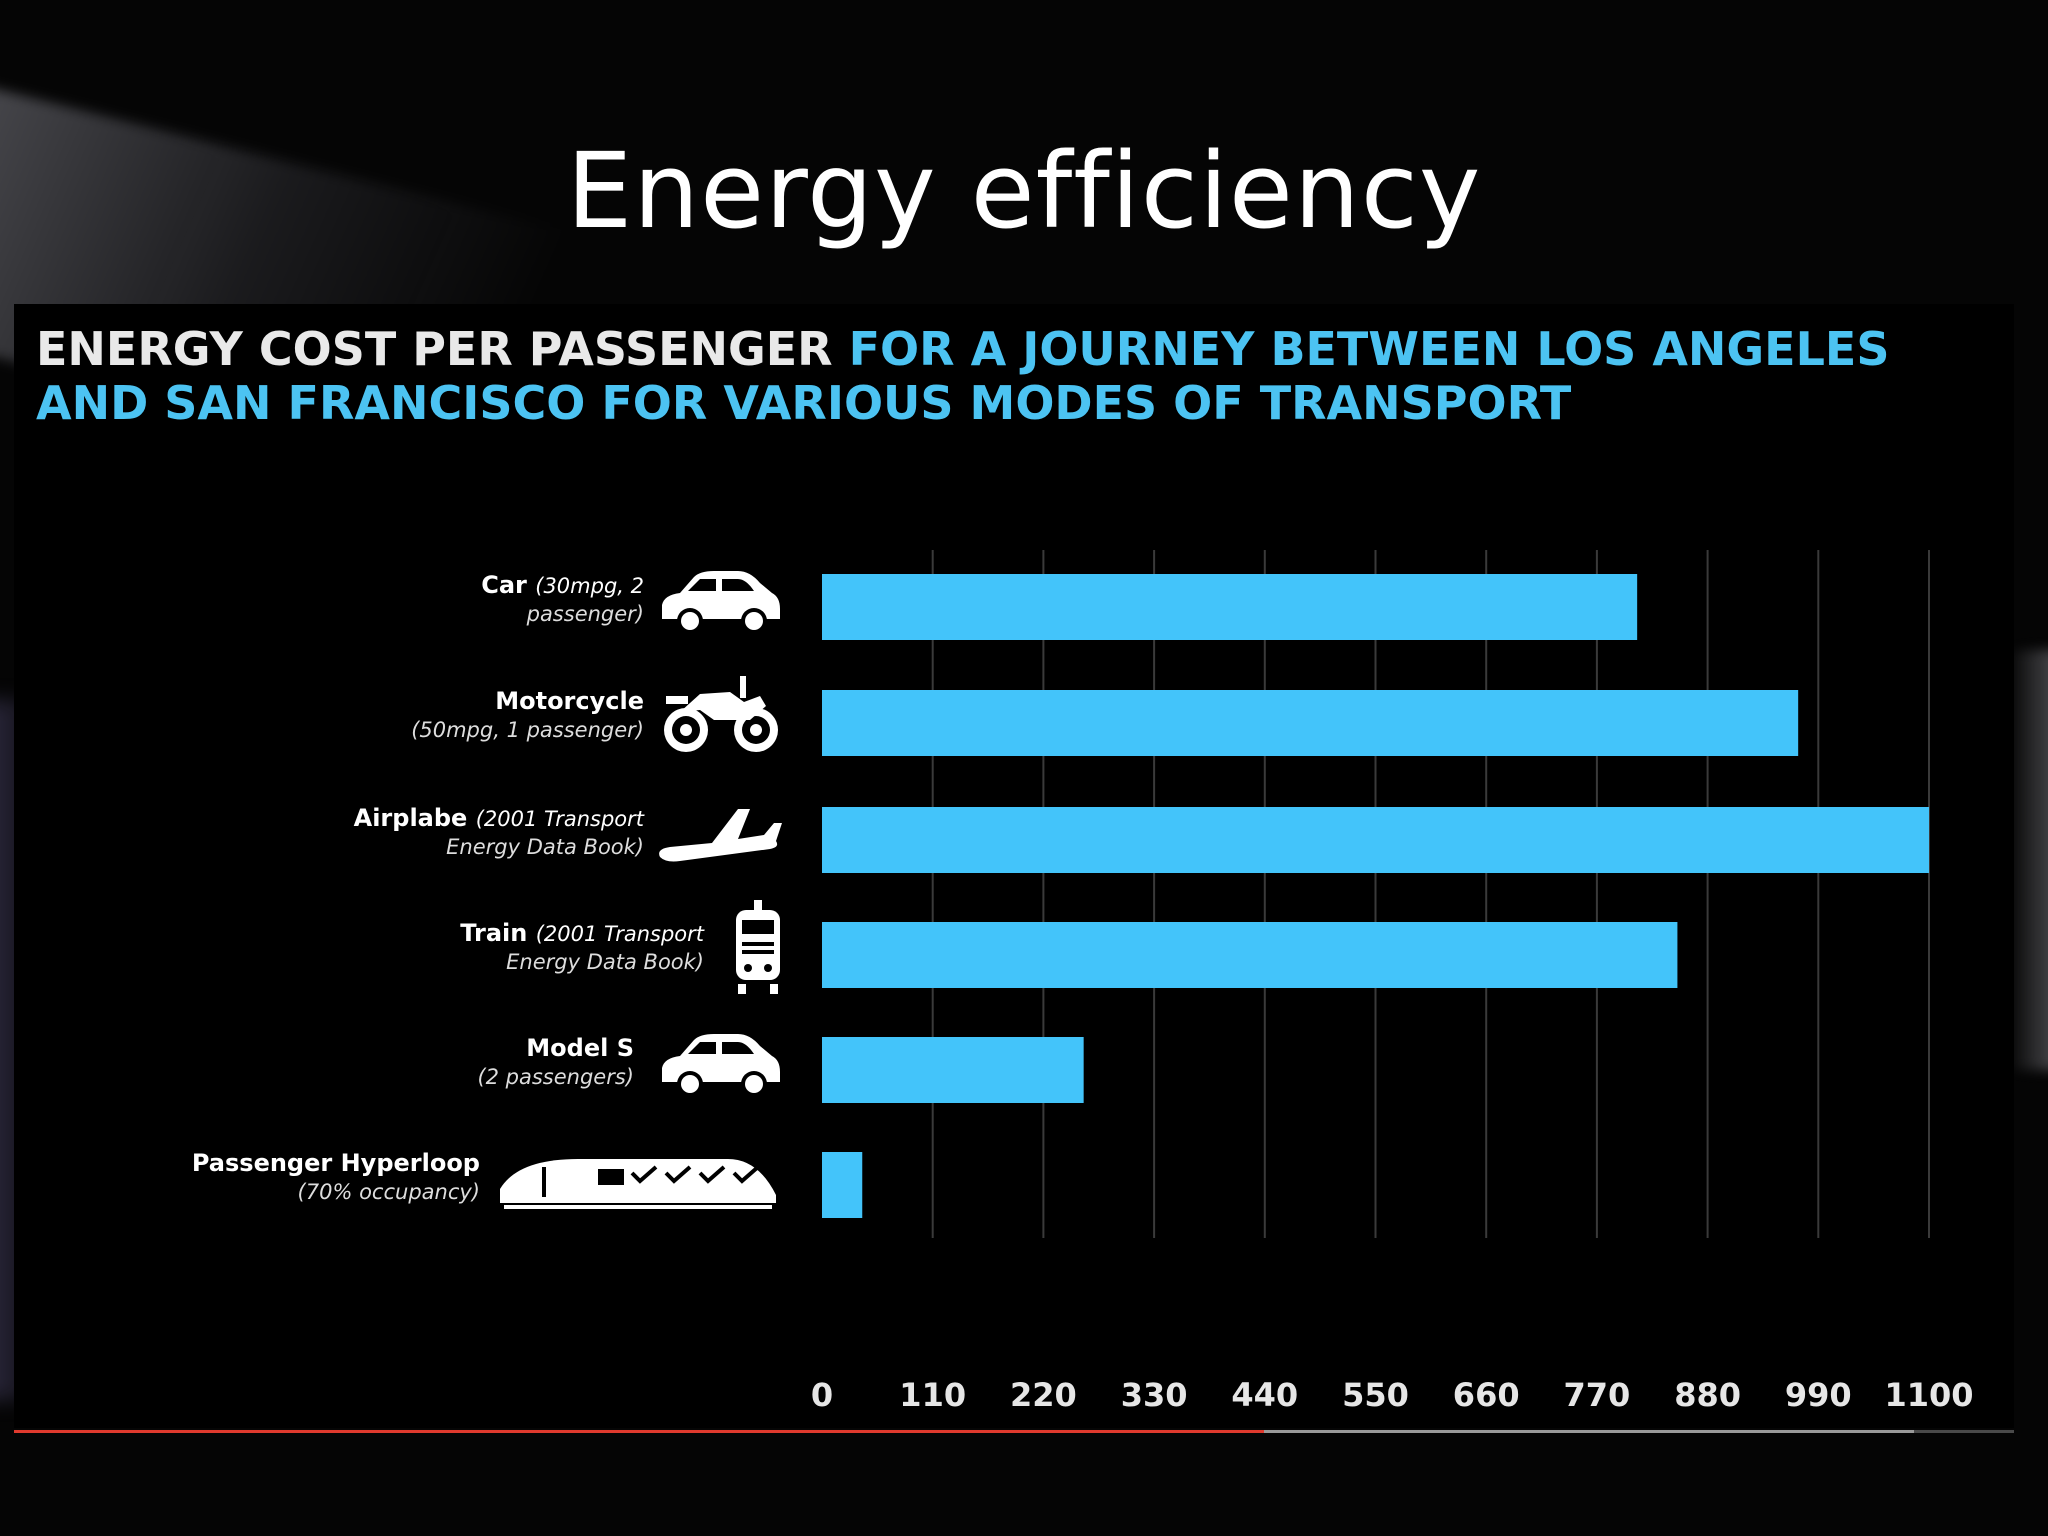 The width and height of the screenshot is (2048, 1536). What do you see at coordinates (758, 947) in the screenshot?
I see `train-icon` at bounding box center [758, 947].